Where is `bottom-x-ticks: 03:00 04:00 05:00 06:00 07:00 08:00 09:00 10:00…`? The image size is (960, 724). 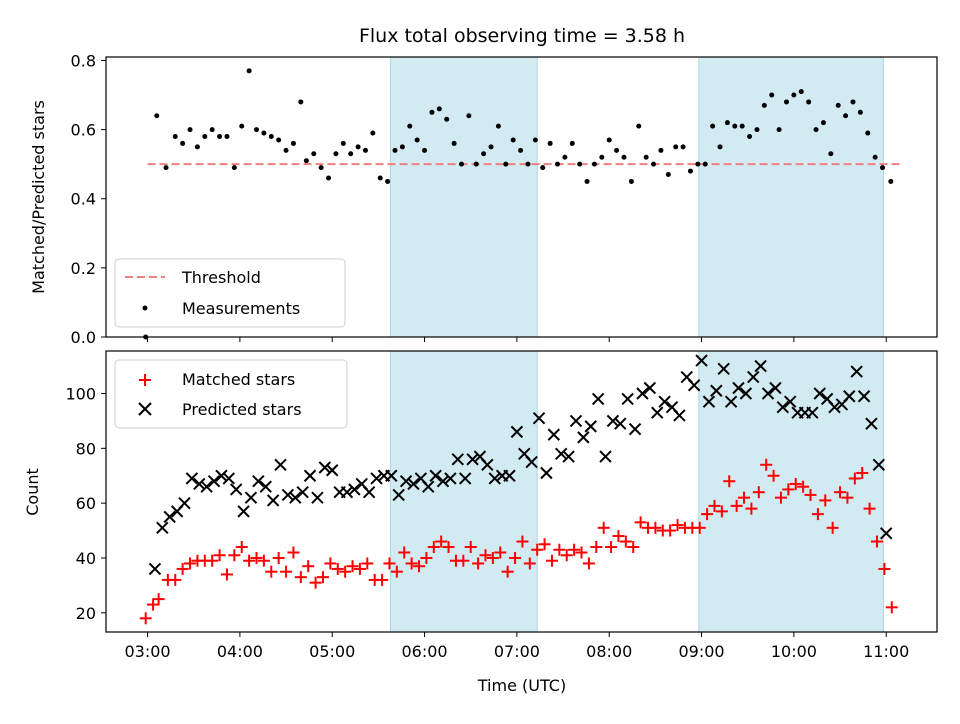 bottom-x-ticks: 03:00 04:00 05:00 06:00 07:00 08:00 09:00 10:00… is located at coordinates (516, 646).